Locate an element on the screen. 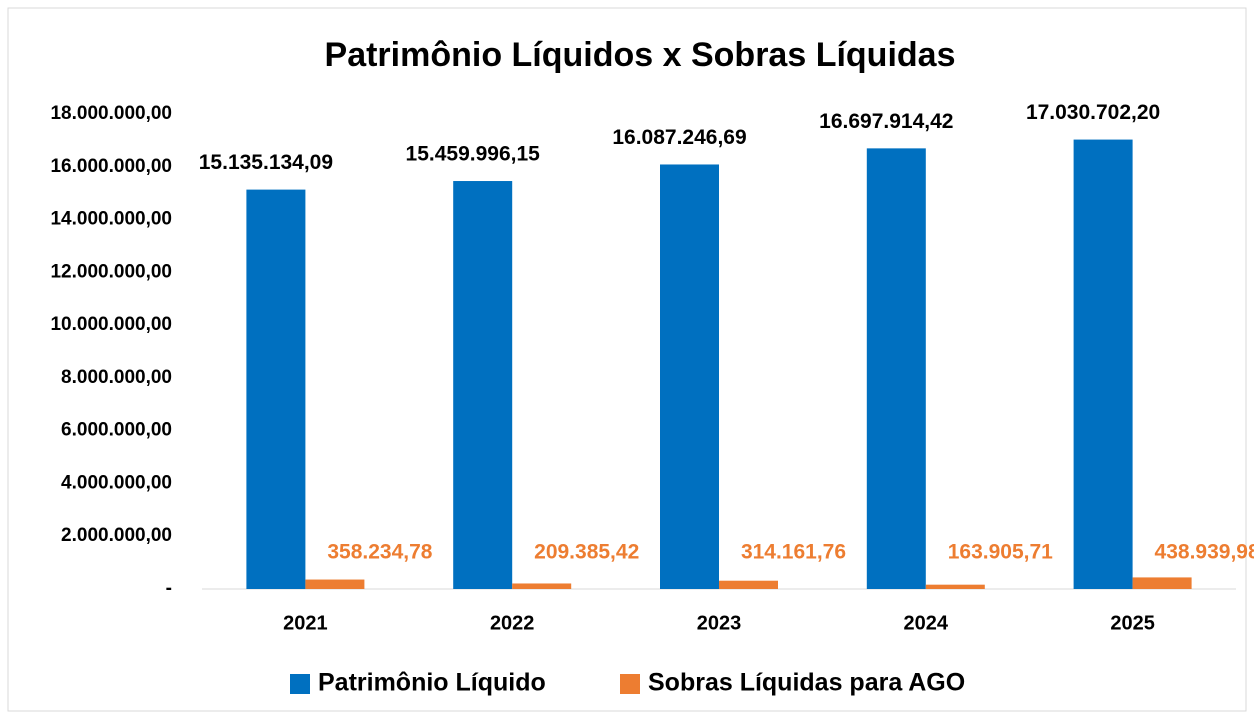  data-label: 16.087.246,69 is located at coordinates (679, 137).